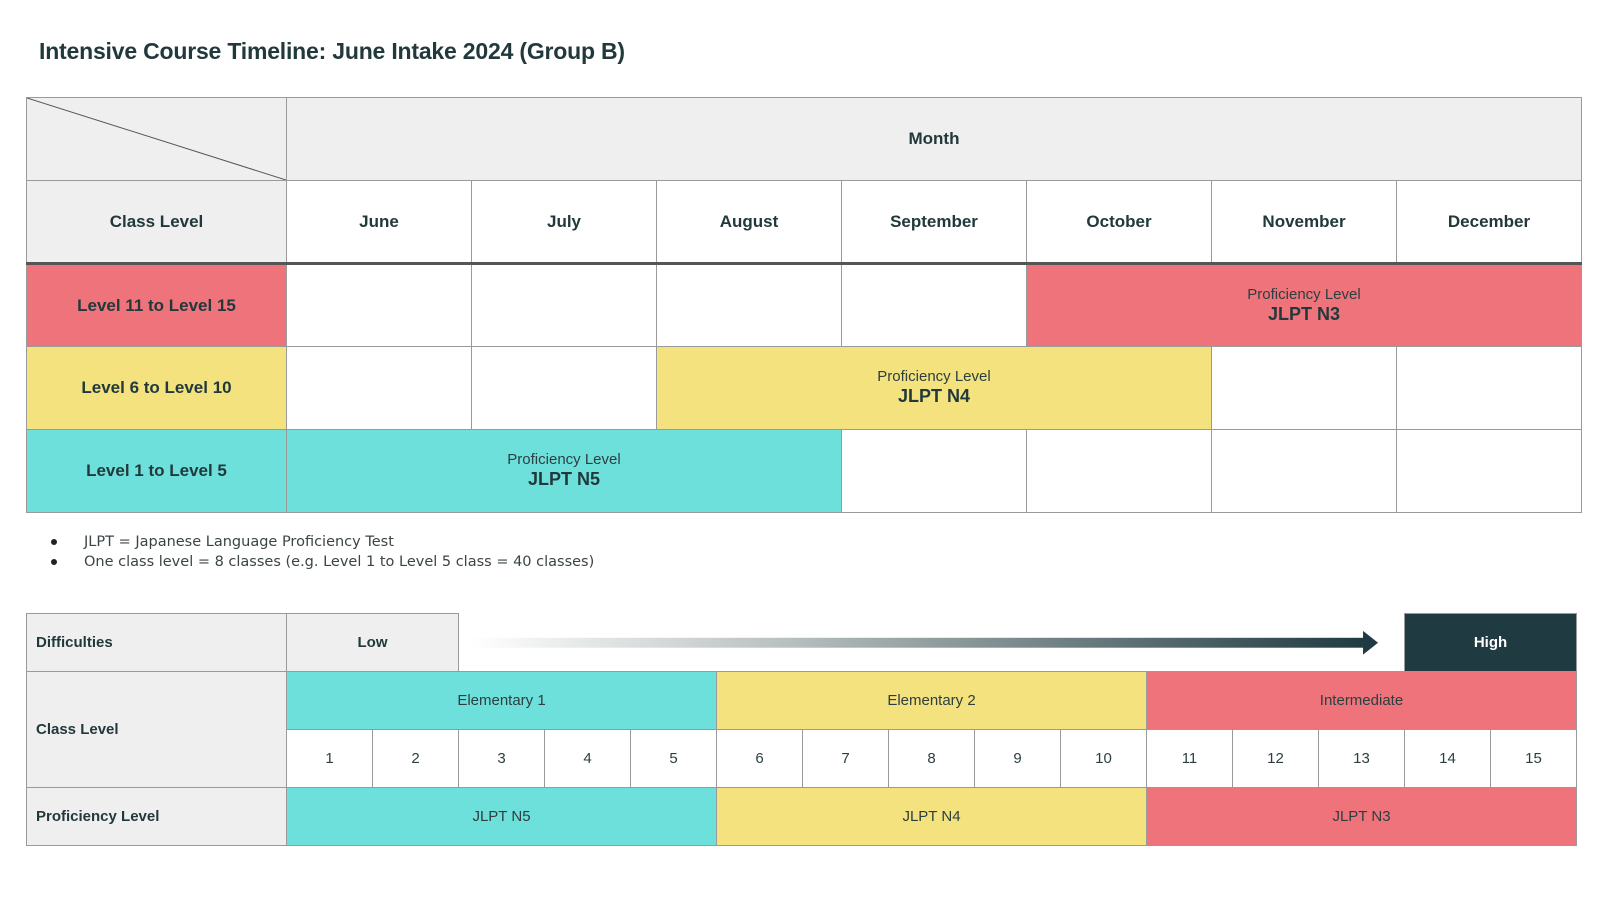 The image size is (1600, 900). I want to click on row-label: Level 1 to Level 5, so click(156, 471).